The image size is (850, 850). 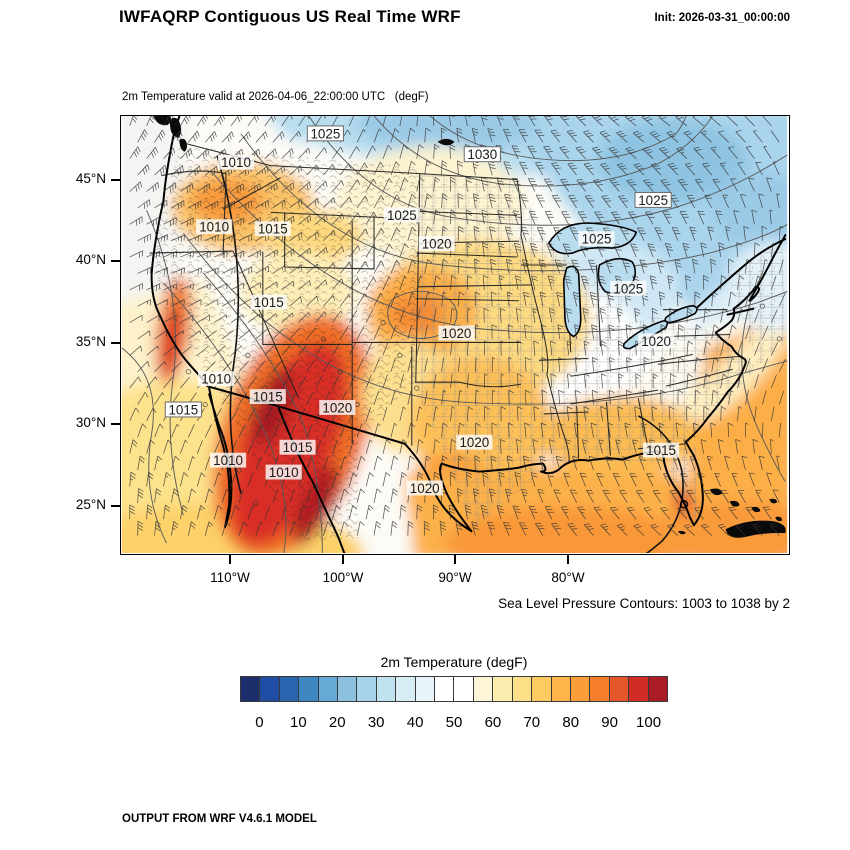 I want to click on colorbar-tick-label: 70, so click(x=532, y=722).